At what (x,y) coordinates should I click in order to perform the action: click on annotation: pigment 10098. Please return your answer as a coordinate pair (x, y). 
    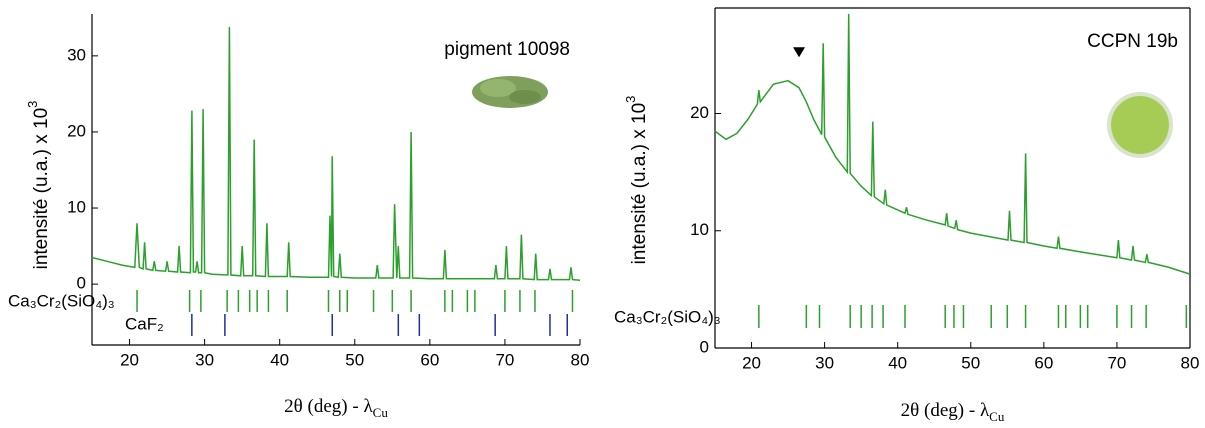
    Looking at the image, I should click on (507, 49).